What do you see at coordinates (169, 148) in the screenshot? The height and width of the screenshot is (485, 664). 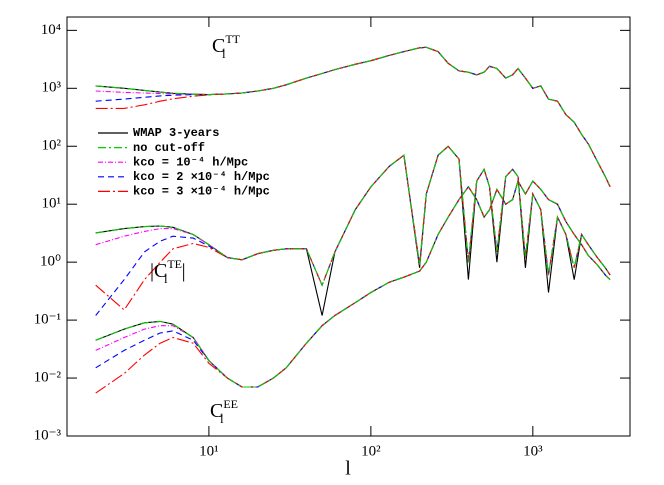 I see `legend-label: no cut-off` at bounding box center [169, 148].